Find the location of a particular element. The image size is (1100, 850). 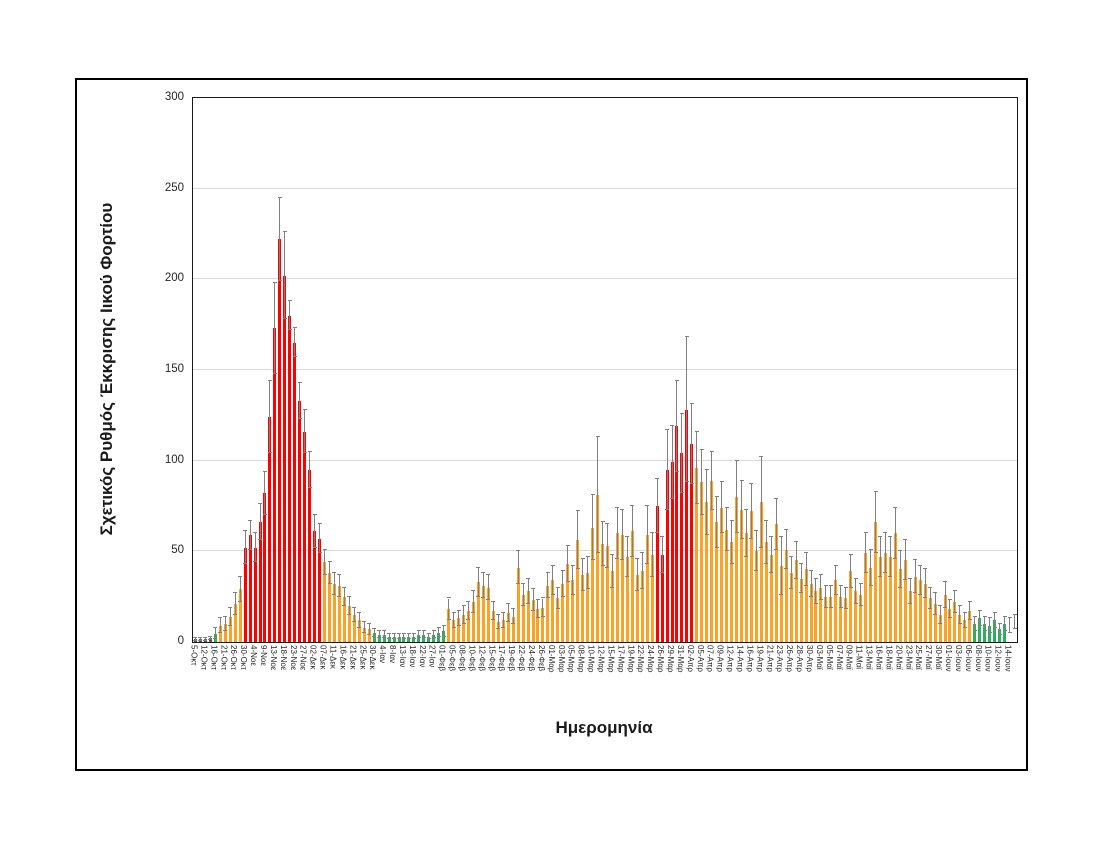

x-tick-label: 05-Απρ is located at coordinates (700, 658).